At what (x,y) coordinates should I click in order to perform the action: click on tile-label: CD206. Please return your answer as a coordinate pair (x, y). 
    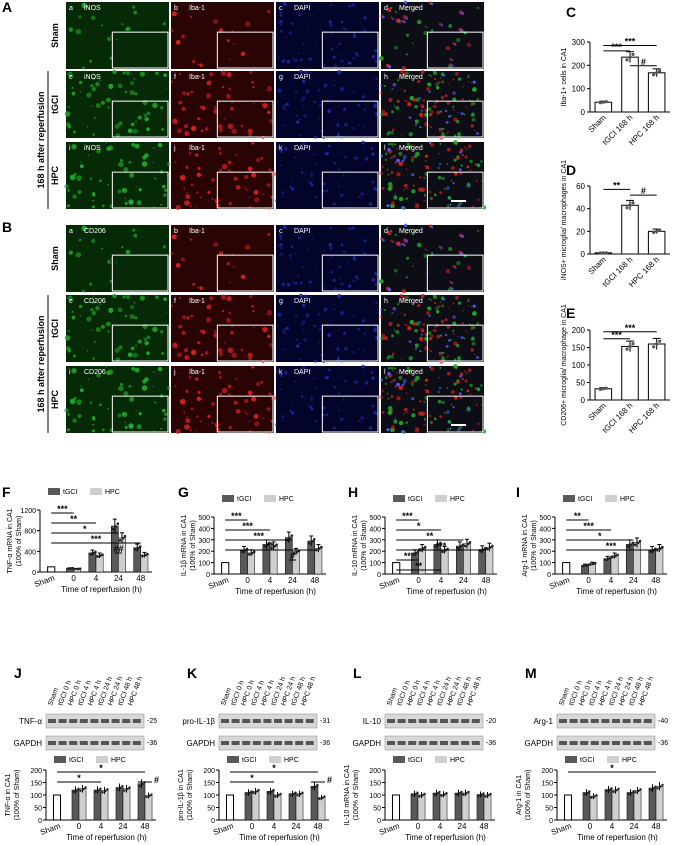
    Looking at the image, I should click on (95, 301).